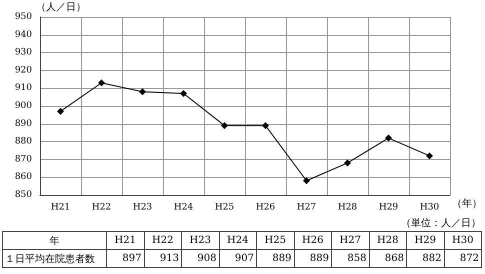  What do you see at coordinates (441, 223) in the screenshot?
I see `text: （単位：人／日）` at bounding box center [441, 223].